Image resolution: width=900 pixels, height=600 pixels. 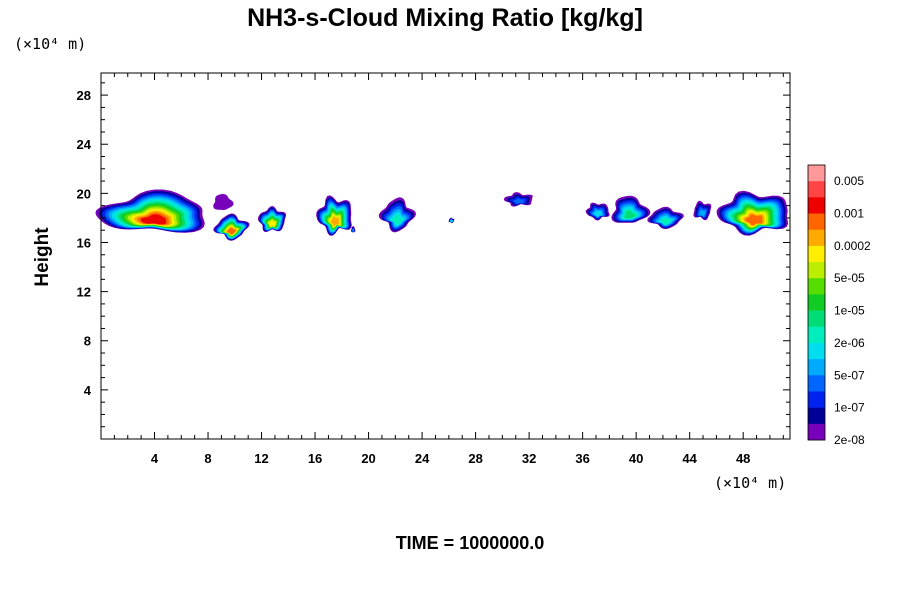 I want to click on y-tick-label: 16, so click(x=84, y=242).